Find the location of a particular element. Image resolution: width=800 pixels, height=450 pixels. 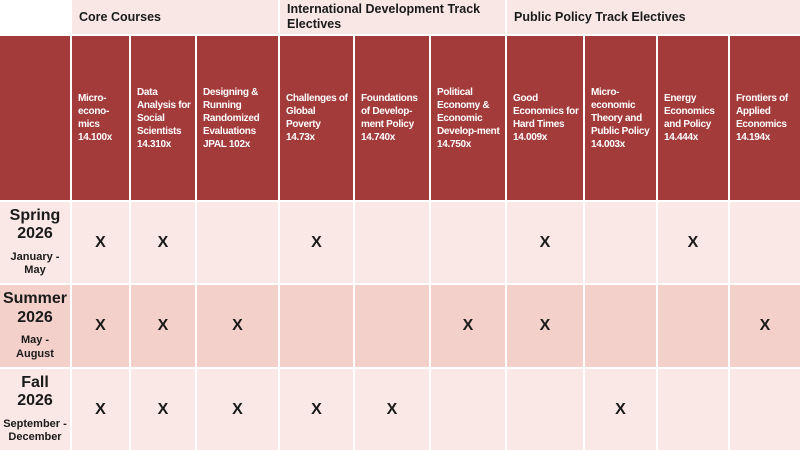

row-header-spacer is located at coordinates (35, 118).